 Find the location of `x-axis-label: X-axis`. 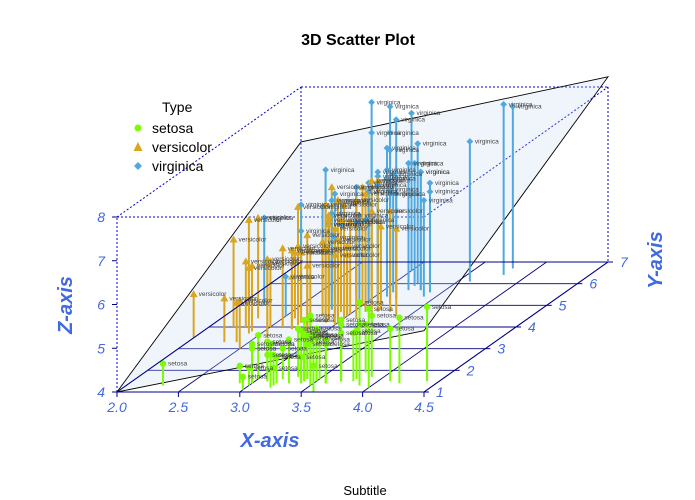

x-axis-label: X-axis is located at coordinates (270, 441).